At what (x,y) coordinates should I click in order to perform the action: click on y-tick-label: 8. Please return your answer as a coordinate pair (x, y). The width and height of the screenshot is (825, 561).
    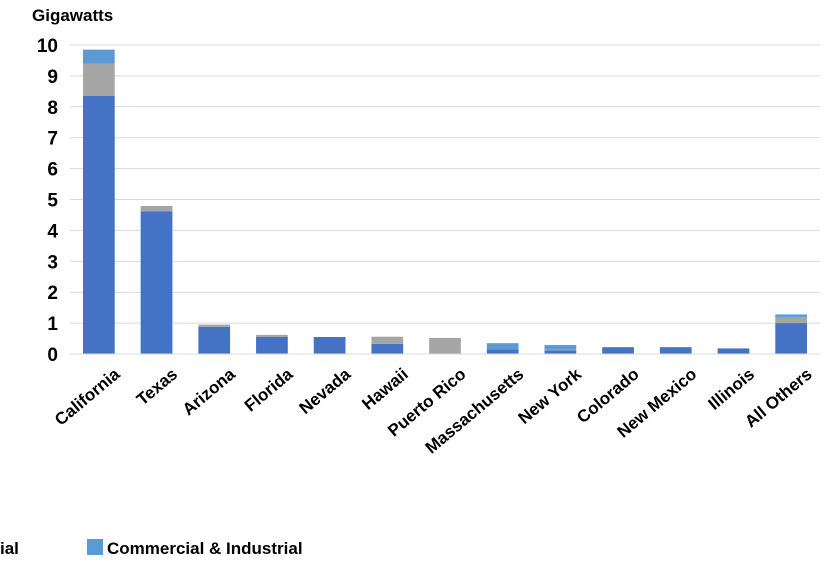
    Looking at the image, I should click on (52, 108).